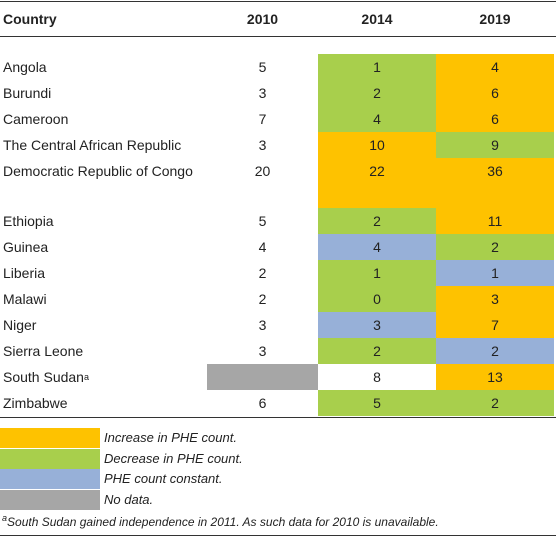 The width and height of the screenshot is (556, 537). I want to click on table-row: South Sudan a 8 13, so click(278, 377).